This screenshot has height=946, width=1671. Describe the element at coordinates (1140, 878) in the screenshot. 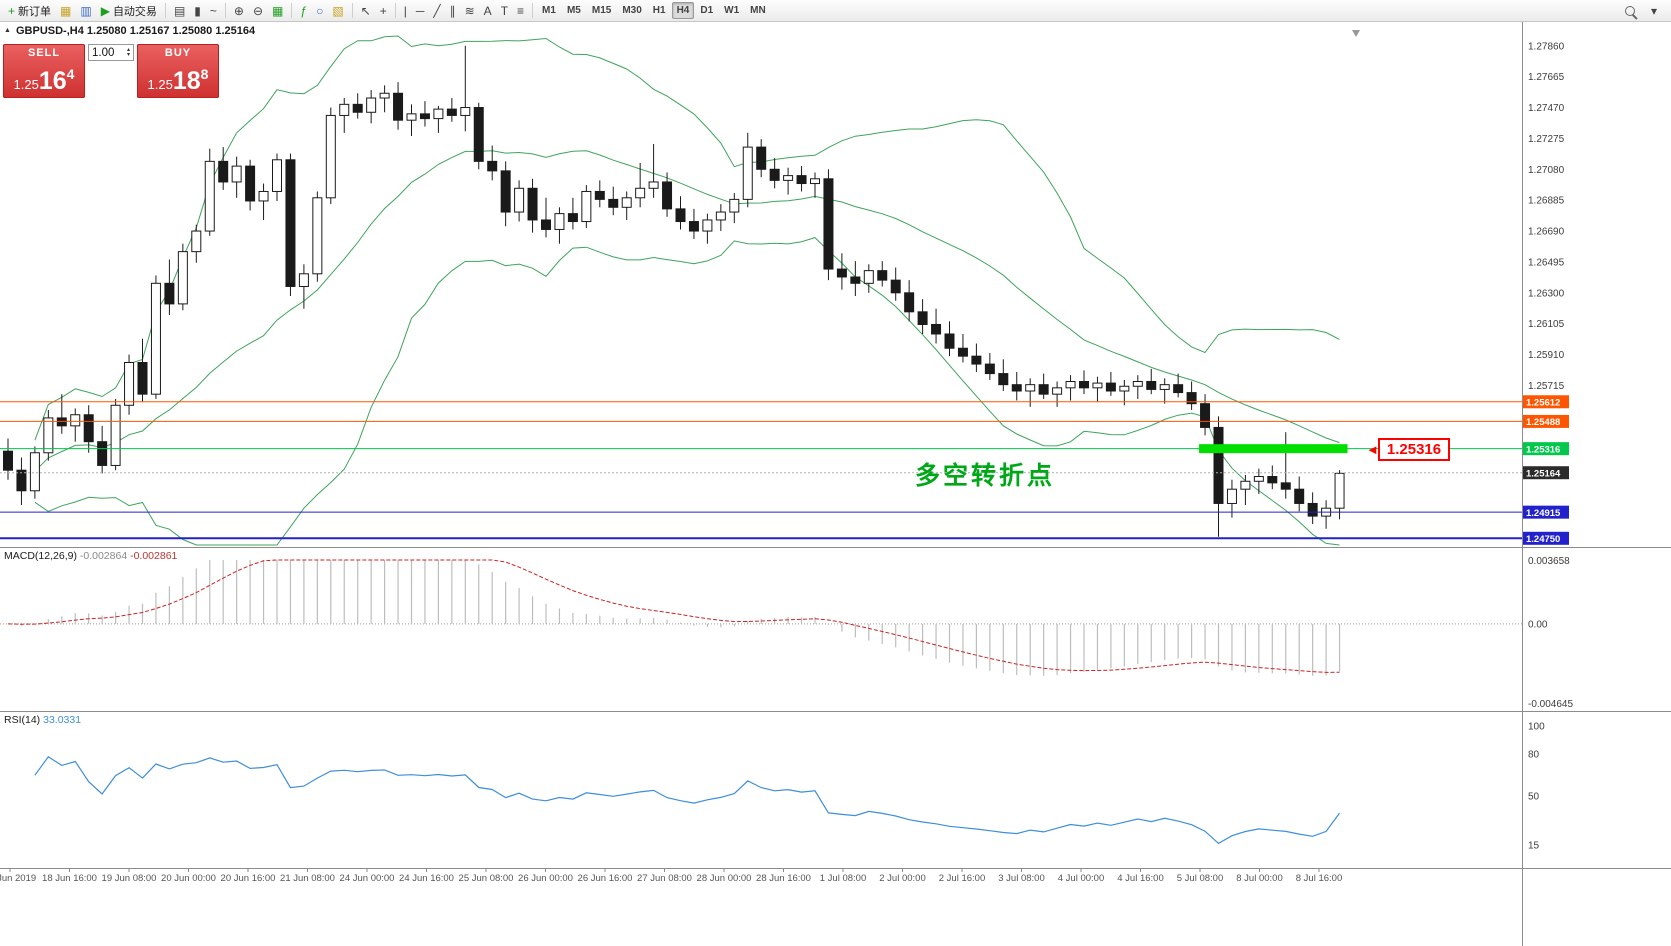

I see `svg-text: 4 Jul 16:00` at that location.